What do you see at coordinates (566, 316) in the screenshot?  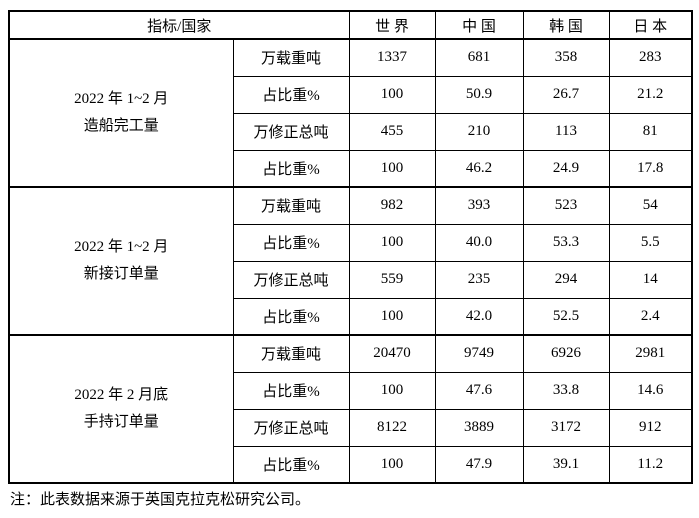 I see `value-cell: 52.5` at bounding box center [566, 316].